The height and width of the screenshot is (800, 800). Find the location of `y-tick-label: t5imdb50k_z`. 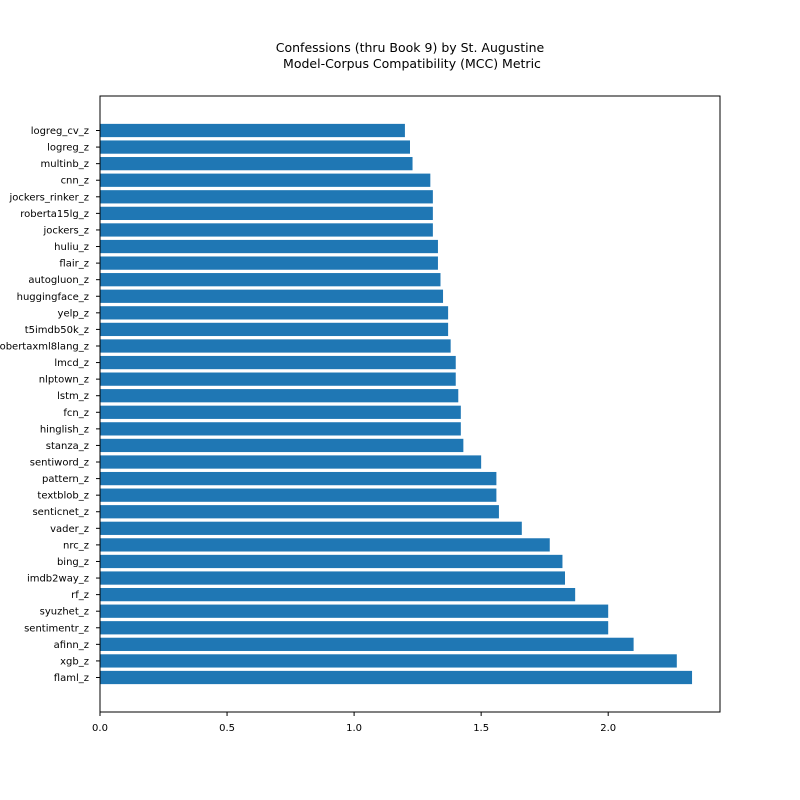

y-tick-label: t5imdb50k_z is located at coordinates (57, 330).